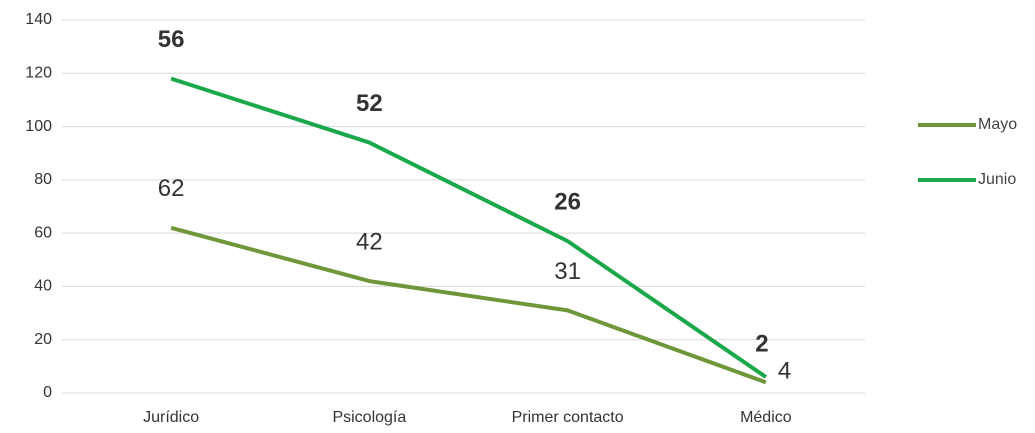  I want to click on y-tick-label: 80, so click(43, 179).